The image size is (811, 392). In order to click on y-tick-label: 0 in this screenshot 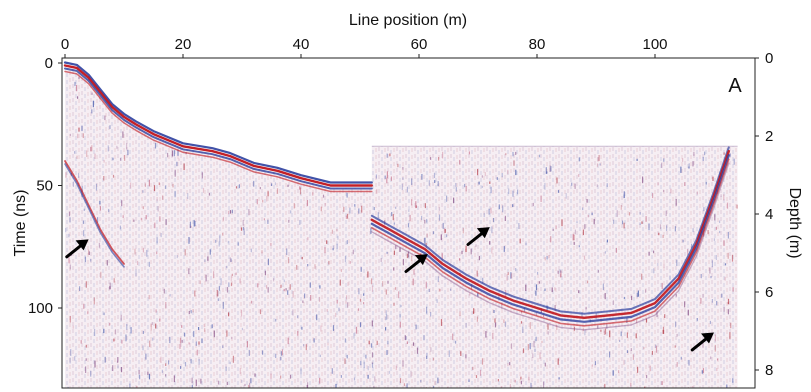, I will do `click(49, 63)`.